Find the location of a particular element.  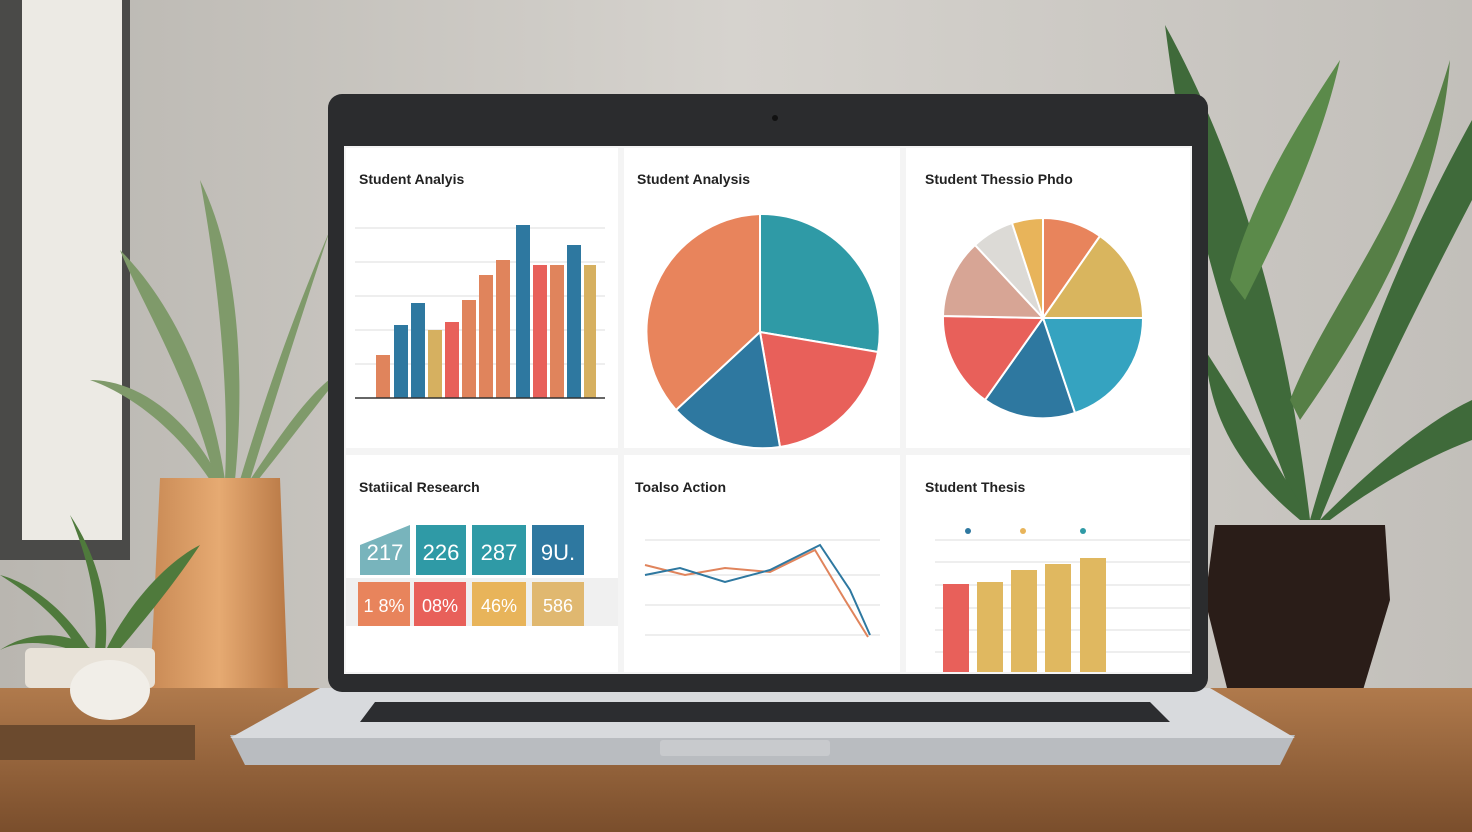

line-illustration is located at coordinates (762, 588).